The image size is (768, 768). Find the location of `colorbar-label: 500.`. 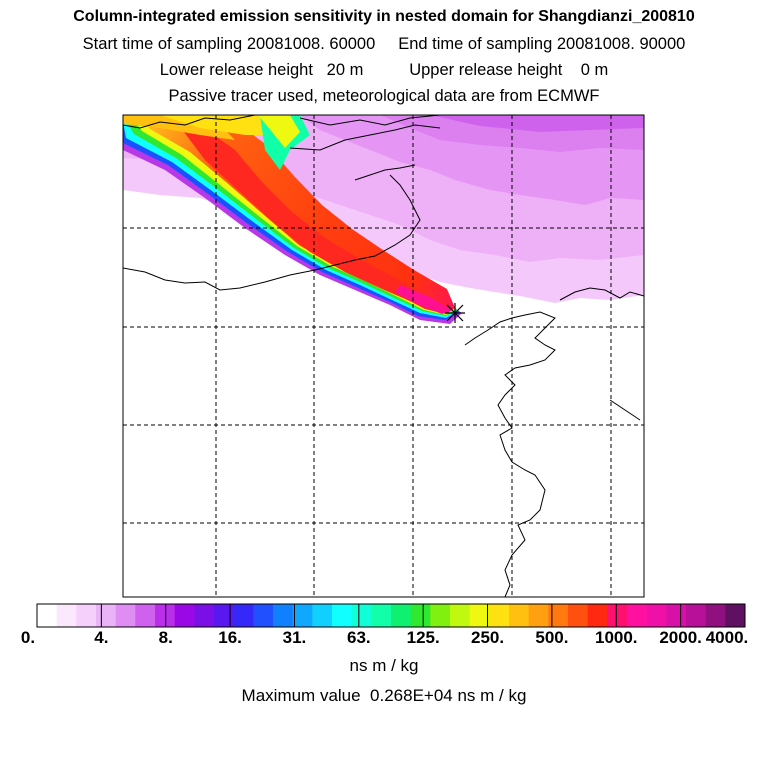

colorbar-label: 500. is located at coordinates (552, 637).